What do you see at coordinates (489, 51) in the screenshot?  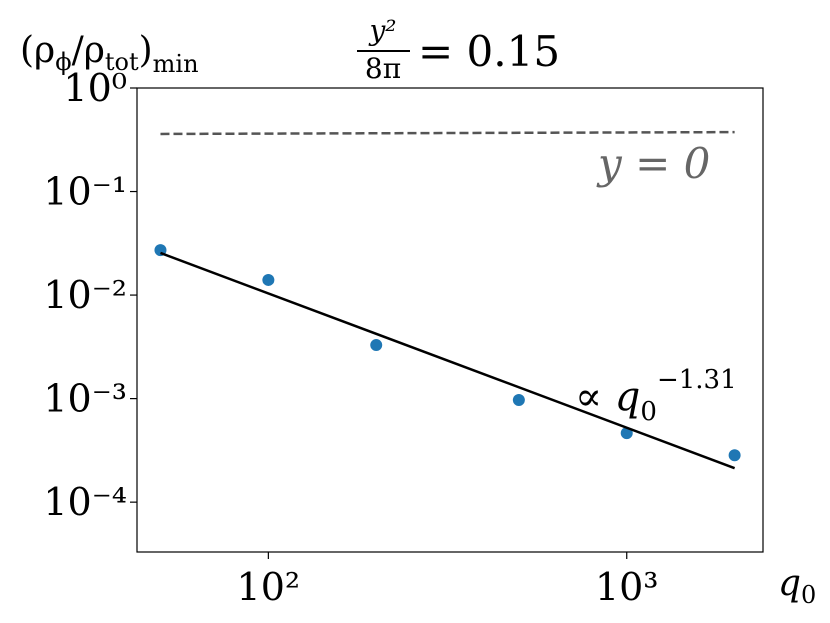 I see `title-value: = 0.15` at bounding box center [489, 51].